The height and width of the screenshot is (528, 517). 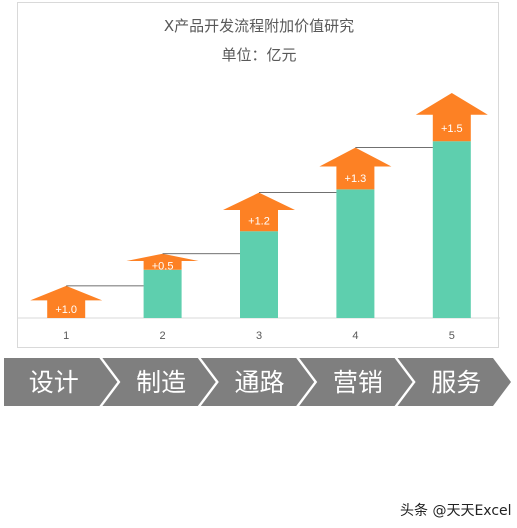 What do you see at coordinates (259, 336) in the screenshot?
I see `x-tick-label: 3` at bounding box center [259, 336].